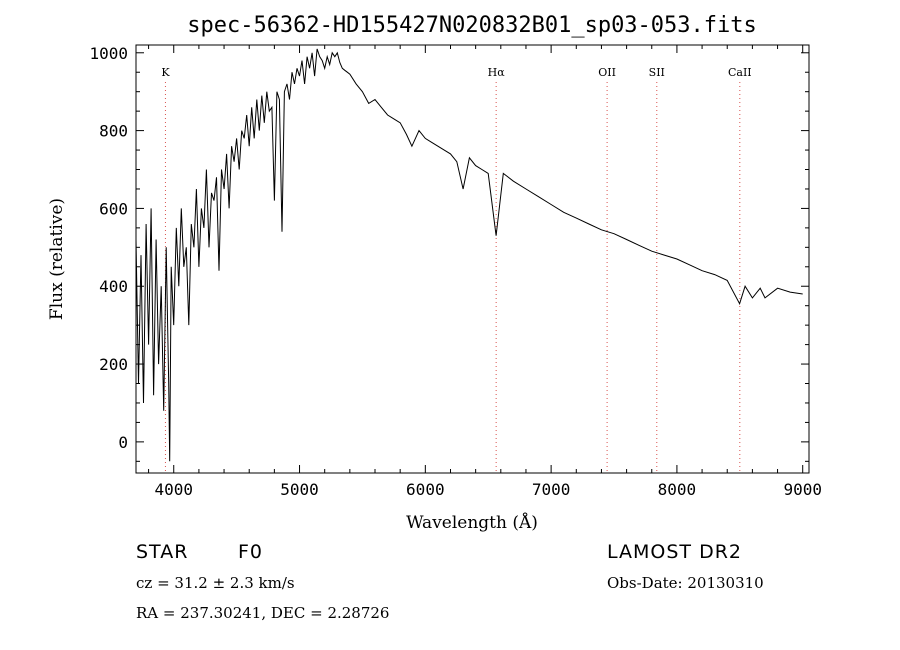 The image size is (900, 650). I want to click on line-marker-label: K, so click(165, 72).